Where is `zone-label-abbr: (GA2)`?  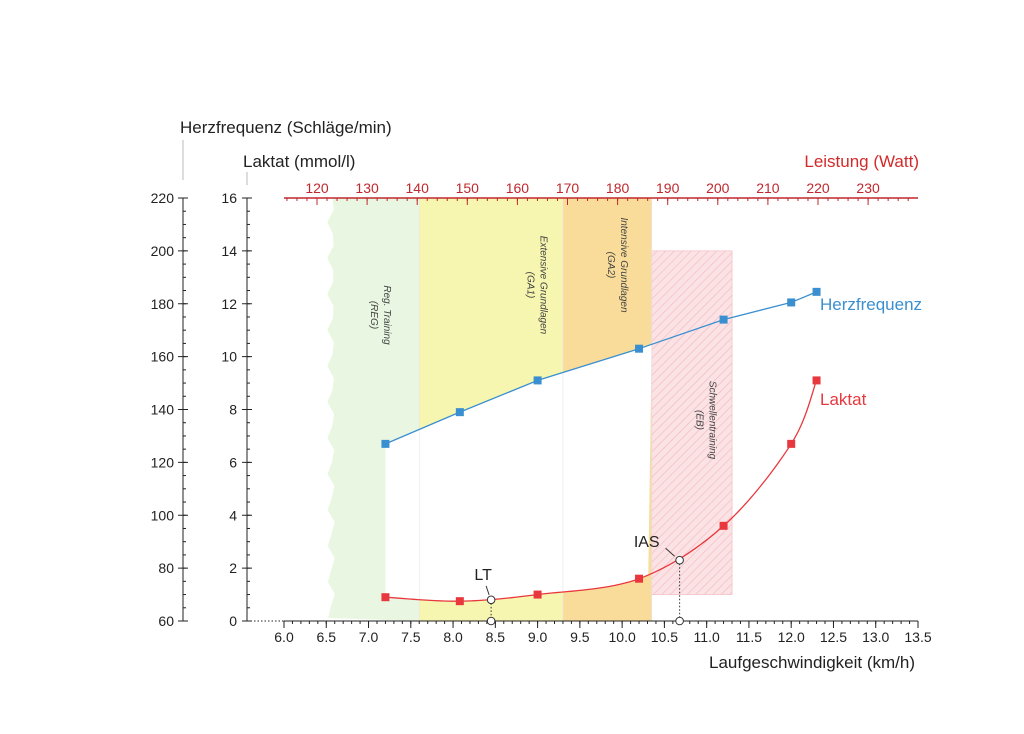
zone-label-abbr: (GA2) is located at coordinates (610, 265).